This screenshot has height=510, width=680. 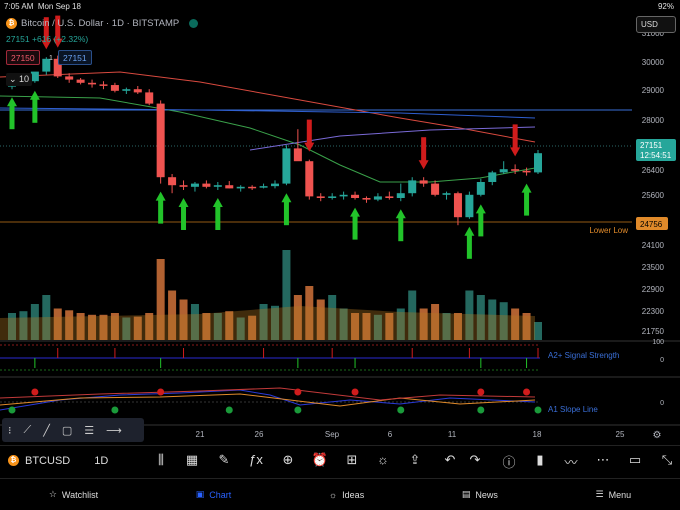 I want to click on line-tool-icon: ╱, so click(x=46, y=430).